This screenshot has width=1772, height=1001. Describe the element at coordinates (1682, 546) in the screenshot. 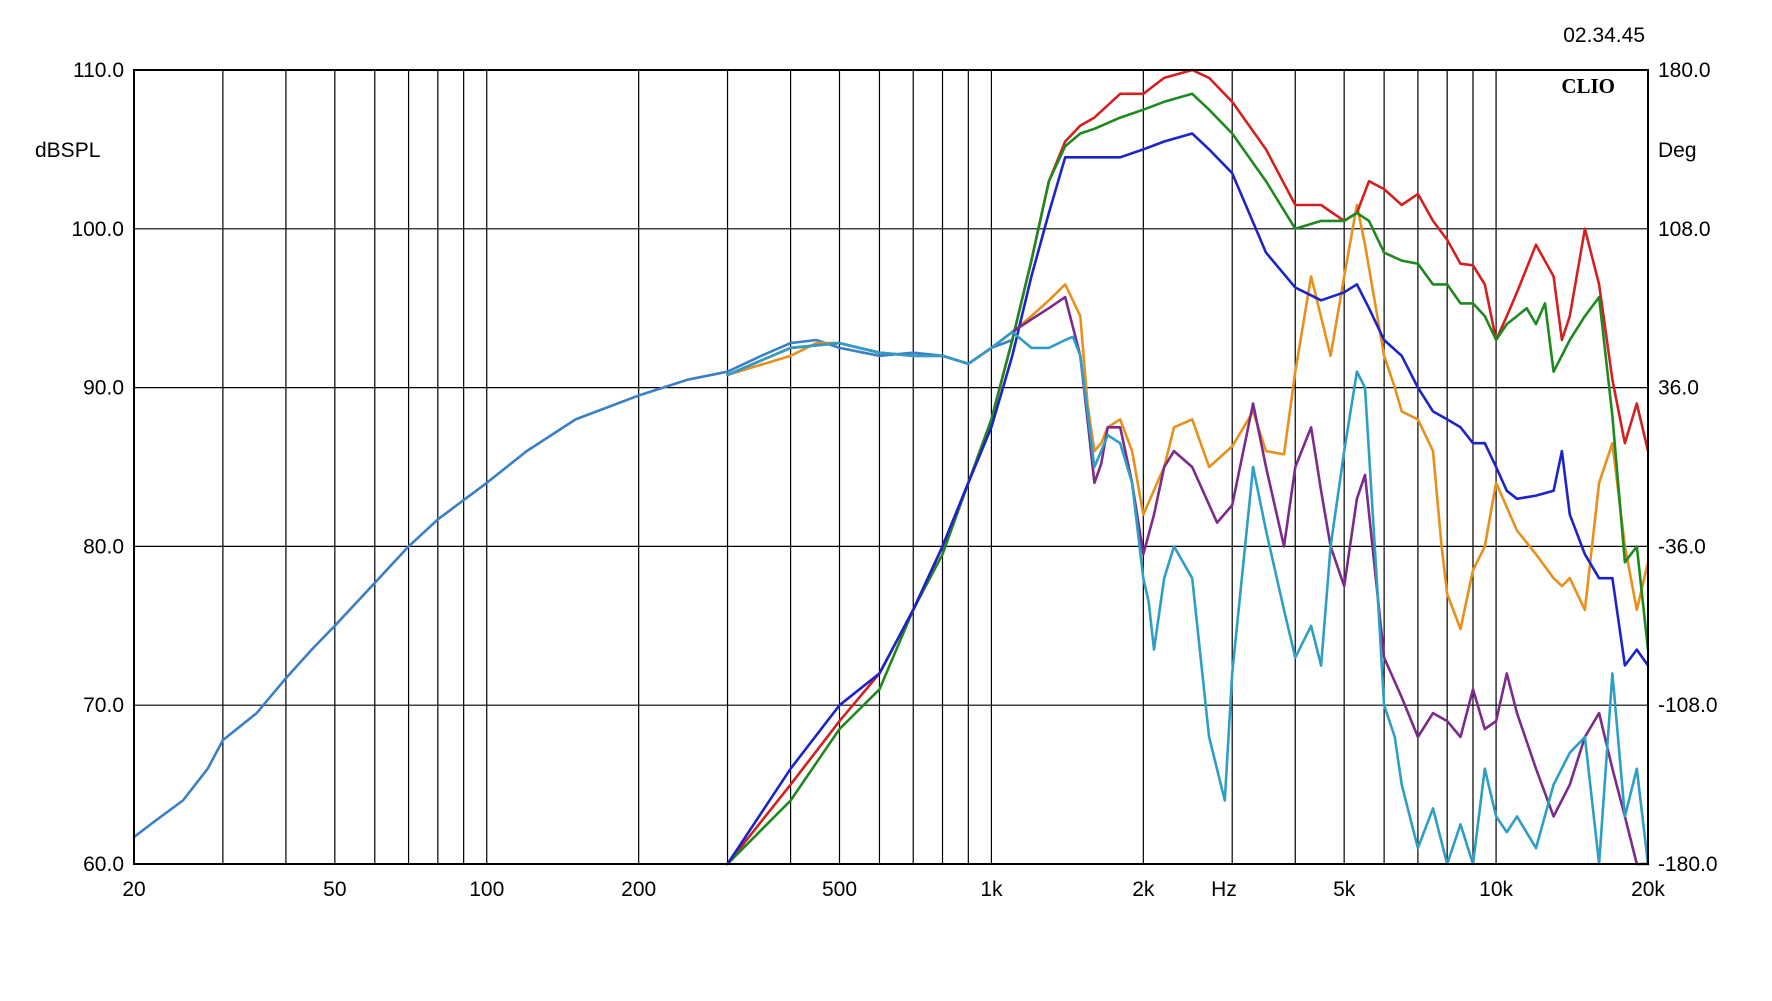

I see `y2-tick-label: -36.0` at that location.